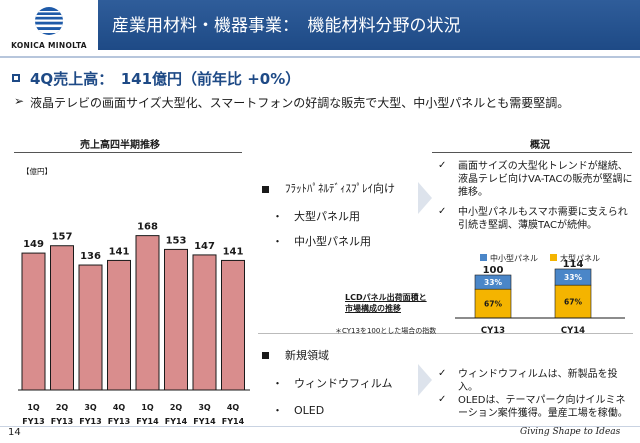 The height and width of the screenshot is (443, 640). What do you see at coordinates (49, 21) in the screenshot?
I see `konica-minolta-globe-icon` at bounding box center [49, 21].